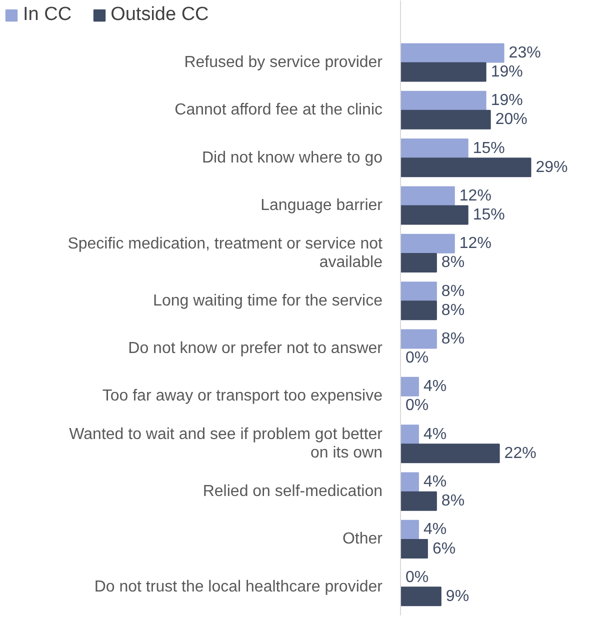 The image size is (611, 619). What do you see at coordinates (524, 53) in the screenshot?
I see `data-label: 23%` at bounding box center [524, 53].